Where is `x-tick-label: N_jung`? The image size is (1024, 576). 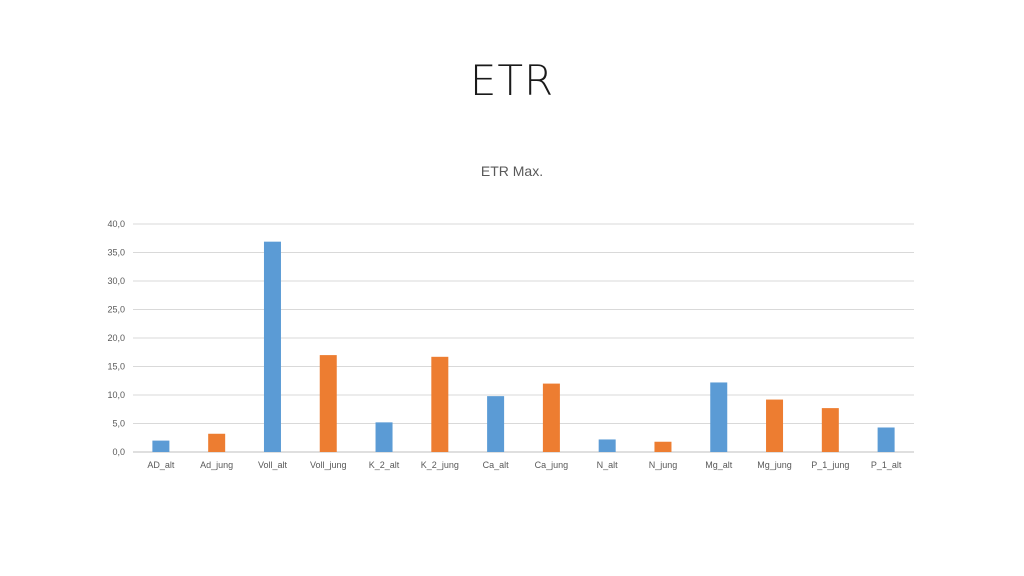
x-tick-label: N_jung is located at coordinates (663, 465).